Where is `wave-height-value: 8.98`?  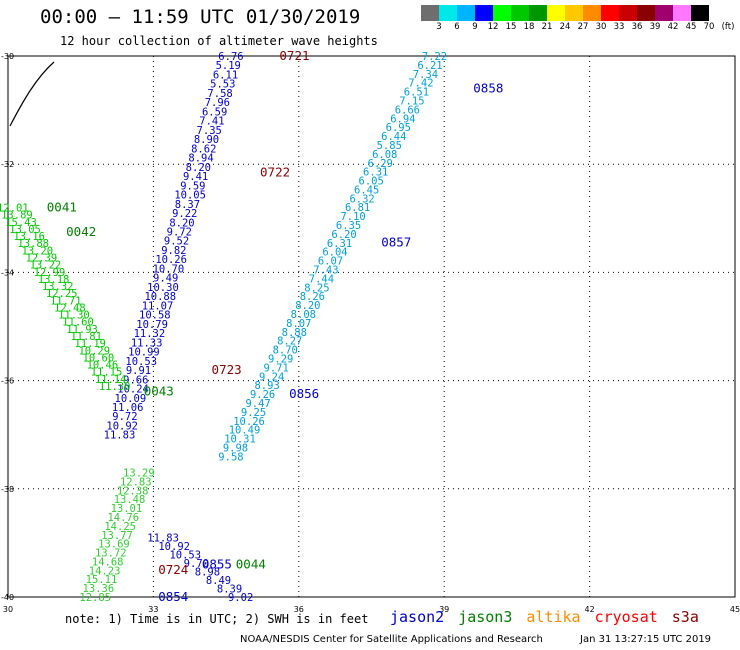
wave-height-value: 8.98 is located at coordinates (207, 572).